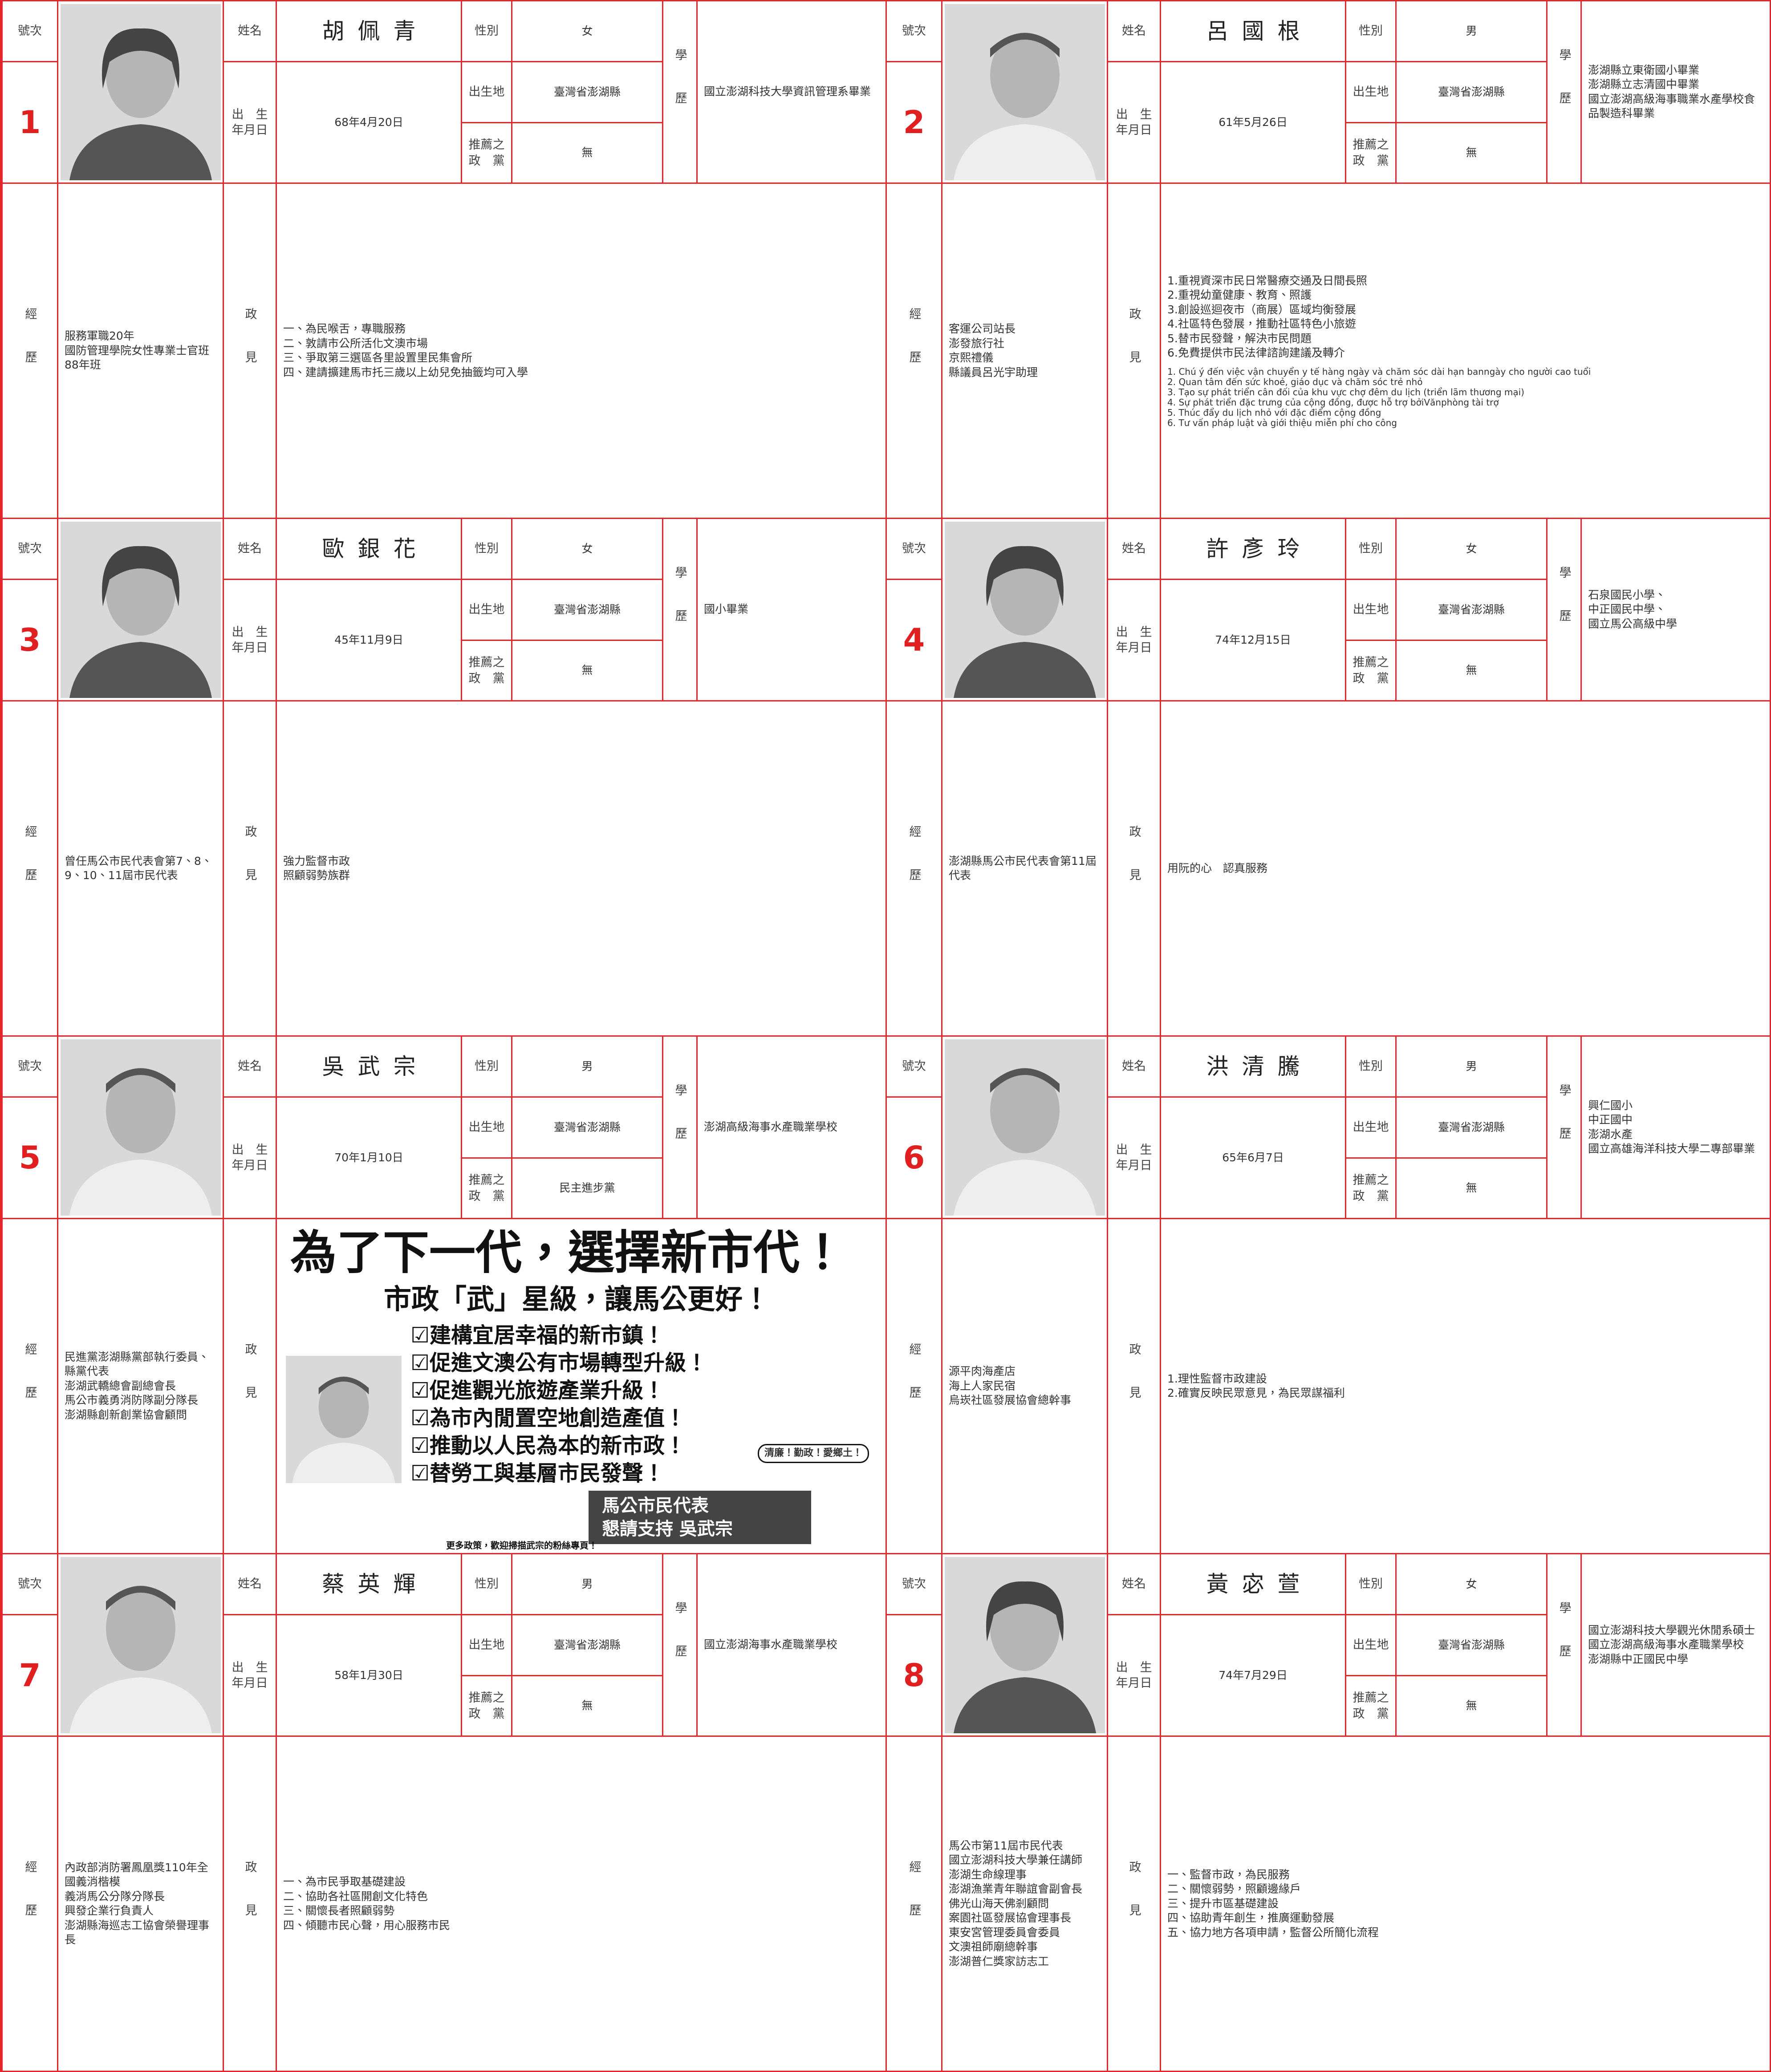 The height and width of the screenshot is (2072, 1771). I want to click on experience-line: 澎湖生命線理事, so click(988, 1874).